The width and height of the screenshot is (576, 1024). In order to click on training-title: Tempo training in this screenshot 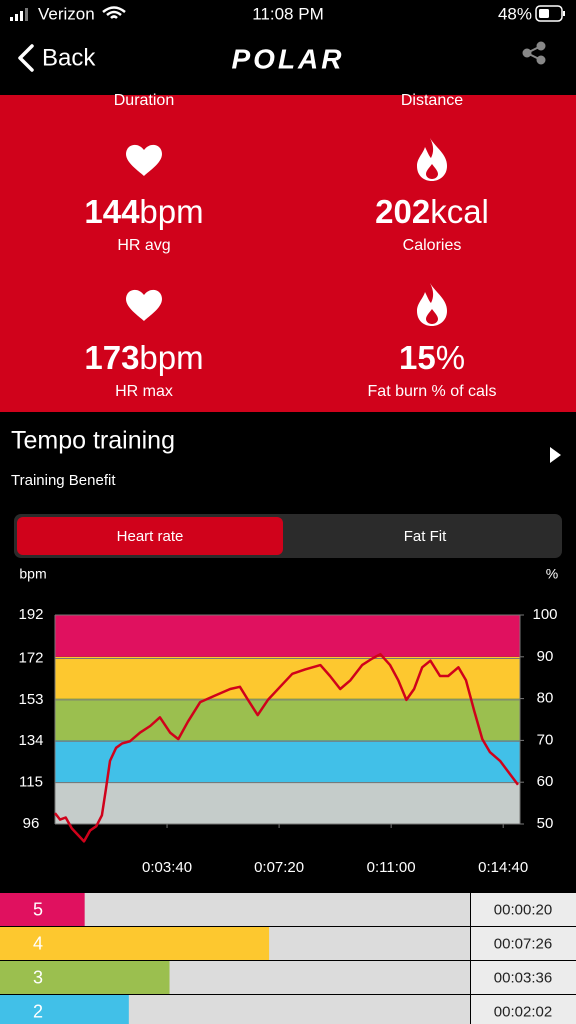, I will do `click(93, 441)`.